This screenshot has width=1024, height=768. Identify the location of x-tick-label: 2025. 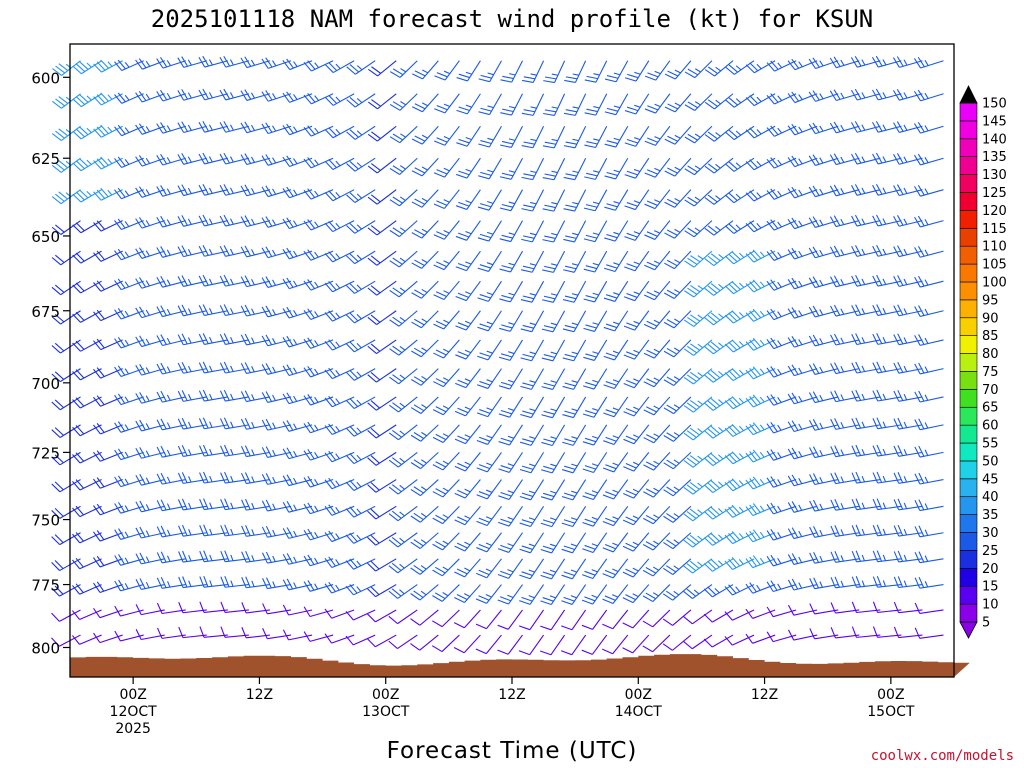
(133, 729).